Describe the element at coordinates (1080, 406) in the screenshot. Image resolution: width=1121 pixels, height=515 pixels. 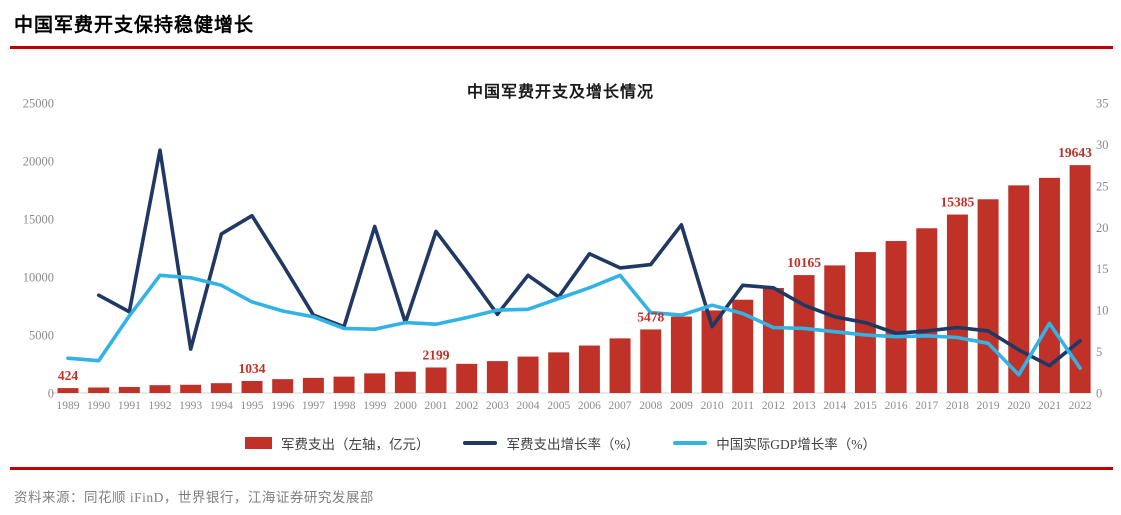
I see `x-axis-year-label: 2022` at that location.